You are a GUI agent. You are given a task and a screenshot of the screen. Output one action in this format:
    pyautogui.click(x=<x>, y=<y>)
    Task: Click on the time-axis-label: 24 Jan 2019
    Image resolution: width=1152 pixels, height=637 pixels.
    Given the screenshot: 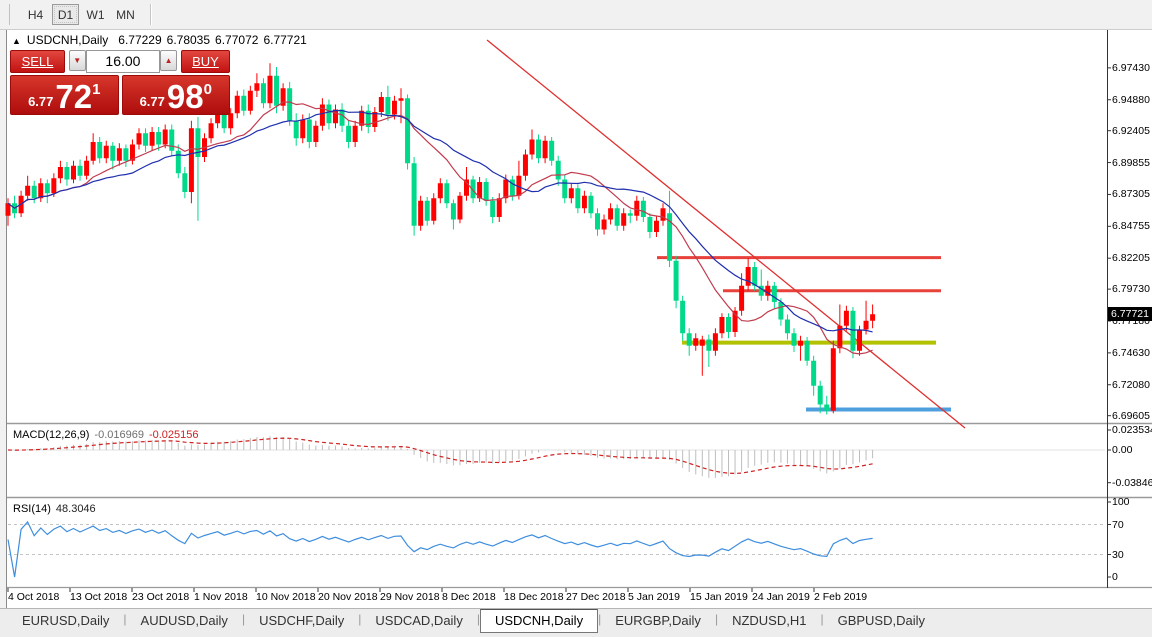 What is the action you would take?
    pyautogui.click(x=781, y=597)
    